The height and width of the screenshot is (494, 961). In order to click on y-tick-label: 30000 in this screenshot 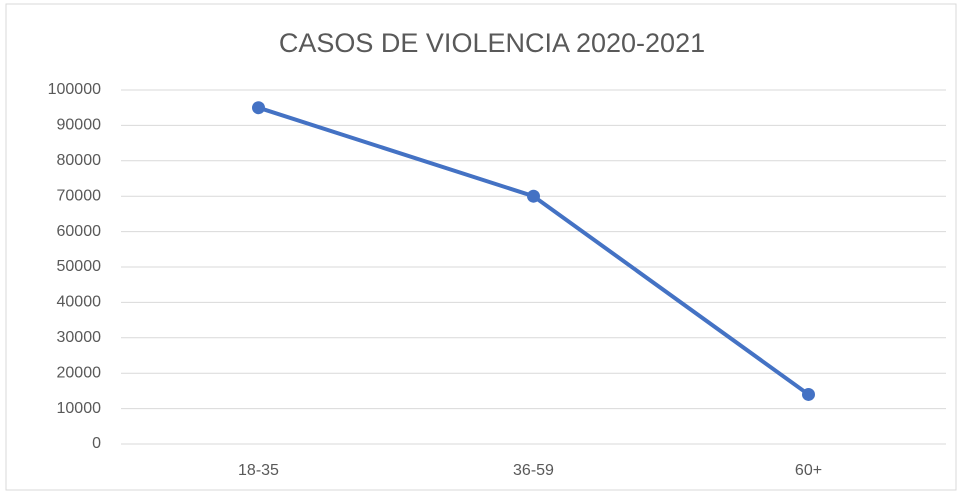, I will do `click(79, 337)`.